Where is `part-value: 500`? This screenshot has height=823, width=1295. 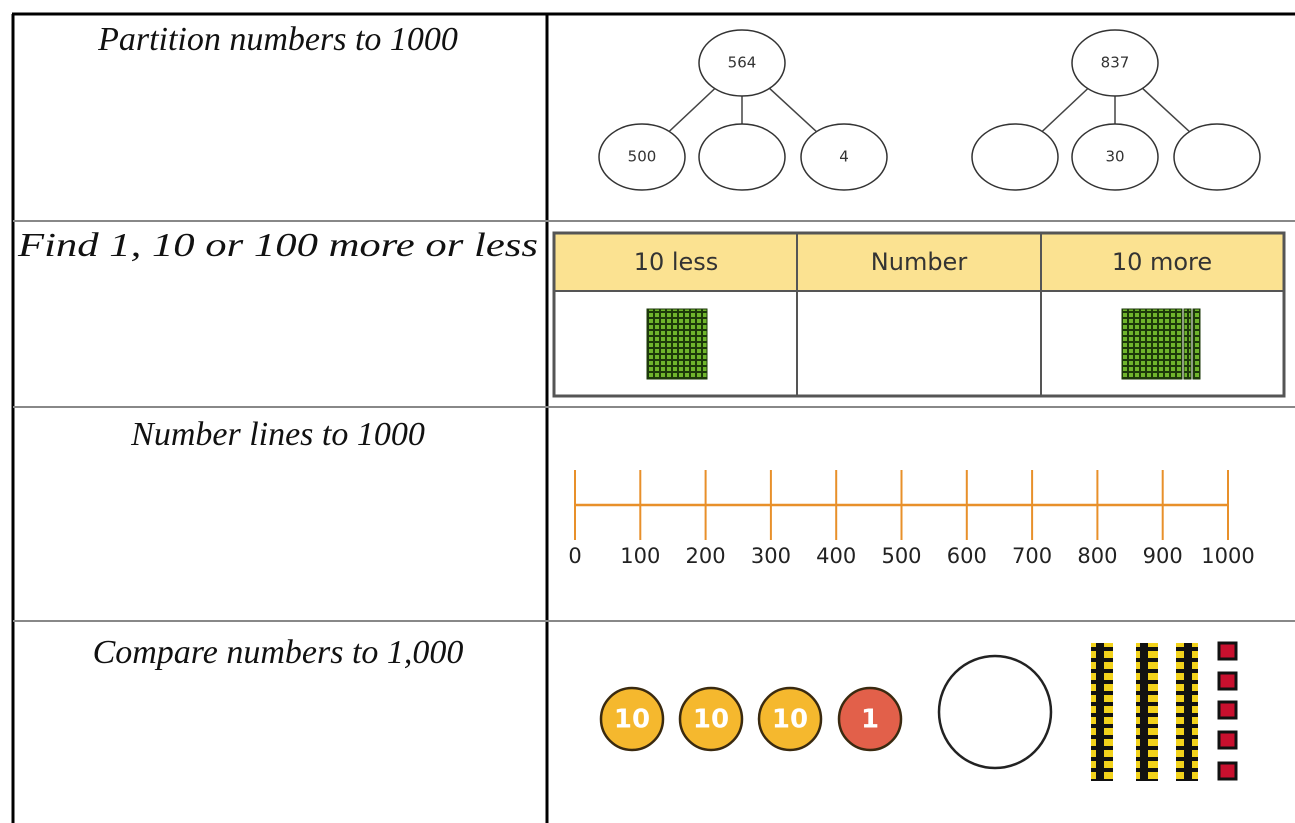
part-value: 500 is located at coordinates (642, 157).